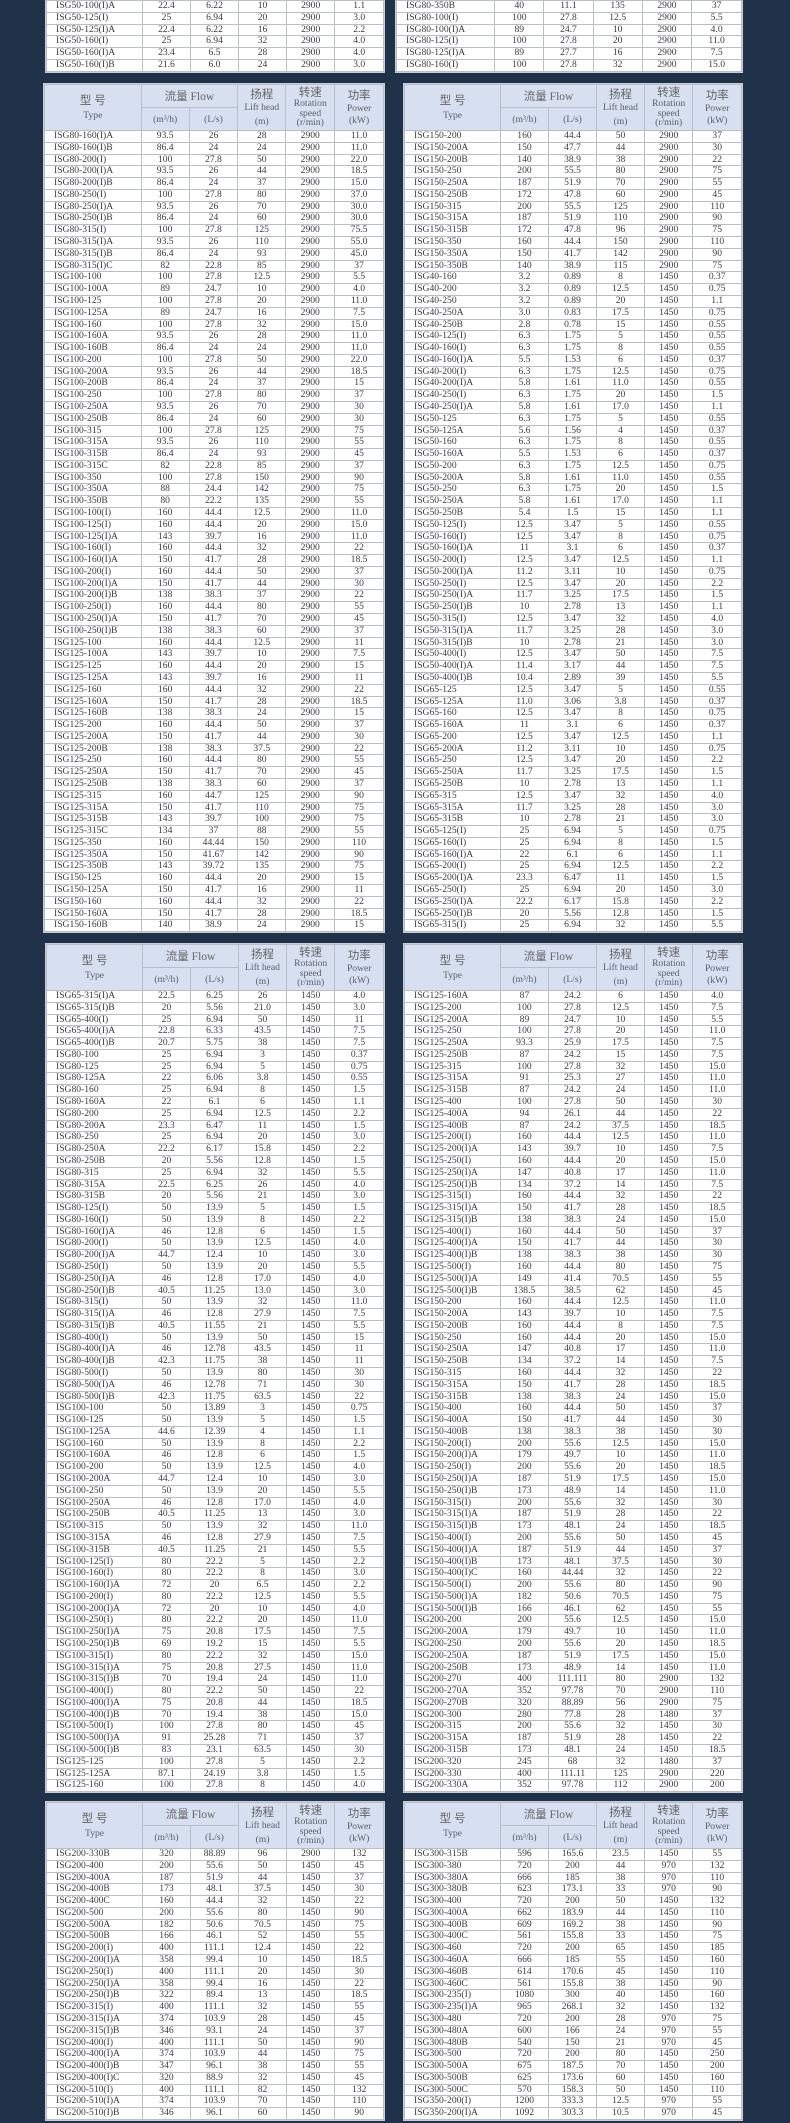  Describe the element at coordinates (95, 2090) in the screenshot. I see `cell-type: ISG200-510(I)` at that location.